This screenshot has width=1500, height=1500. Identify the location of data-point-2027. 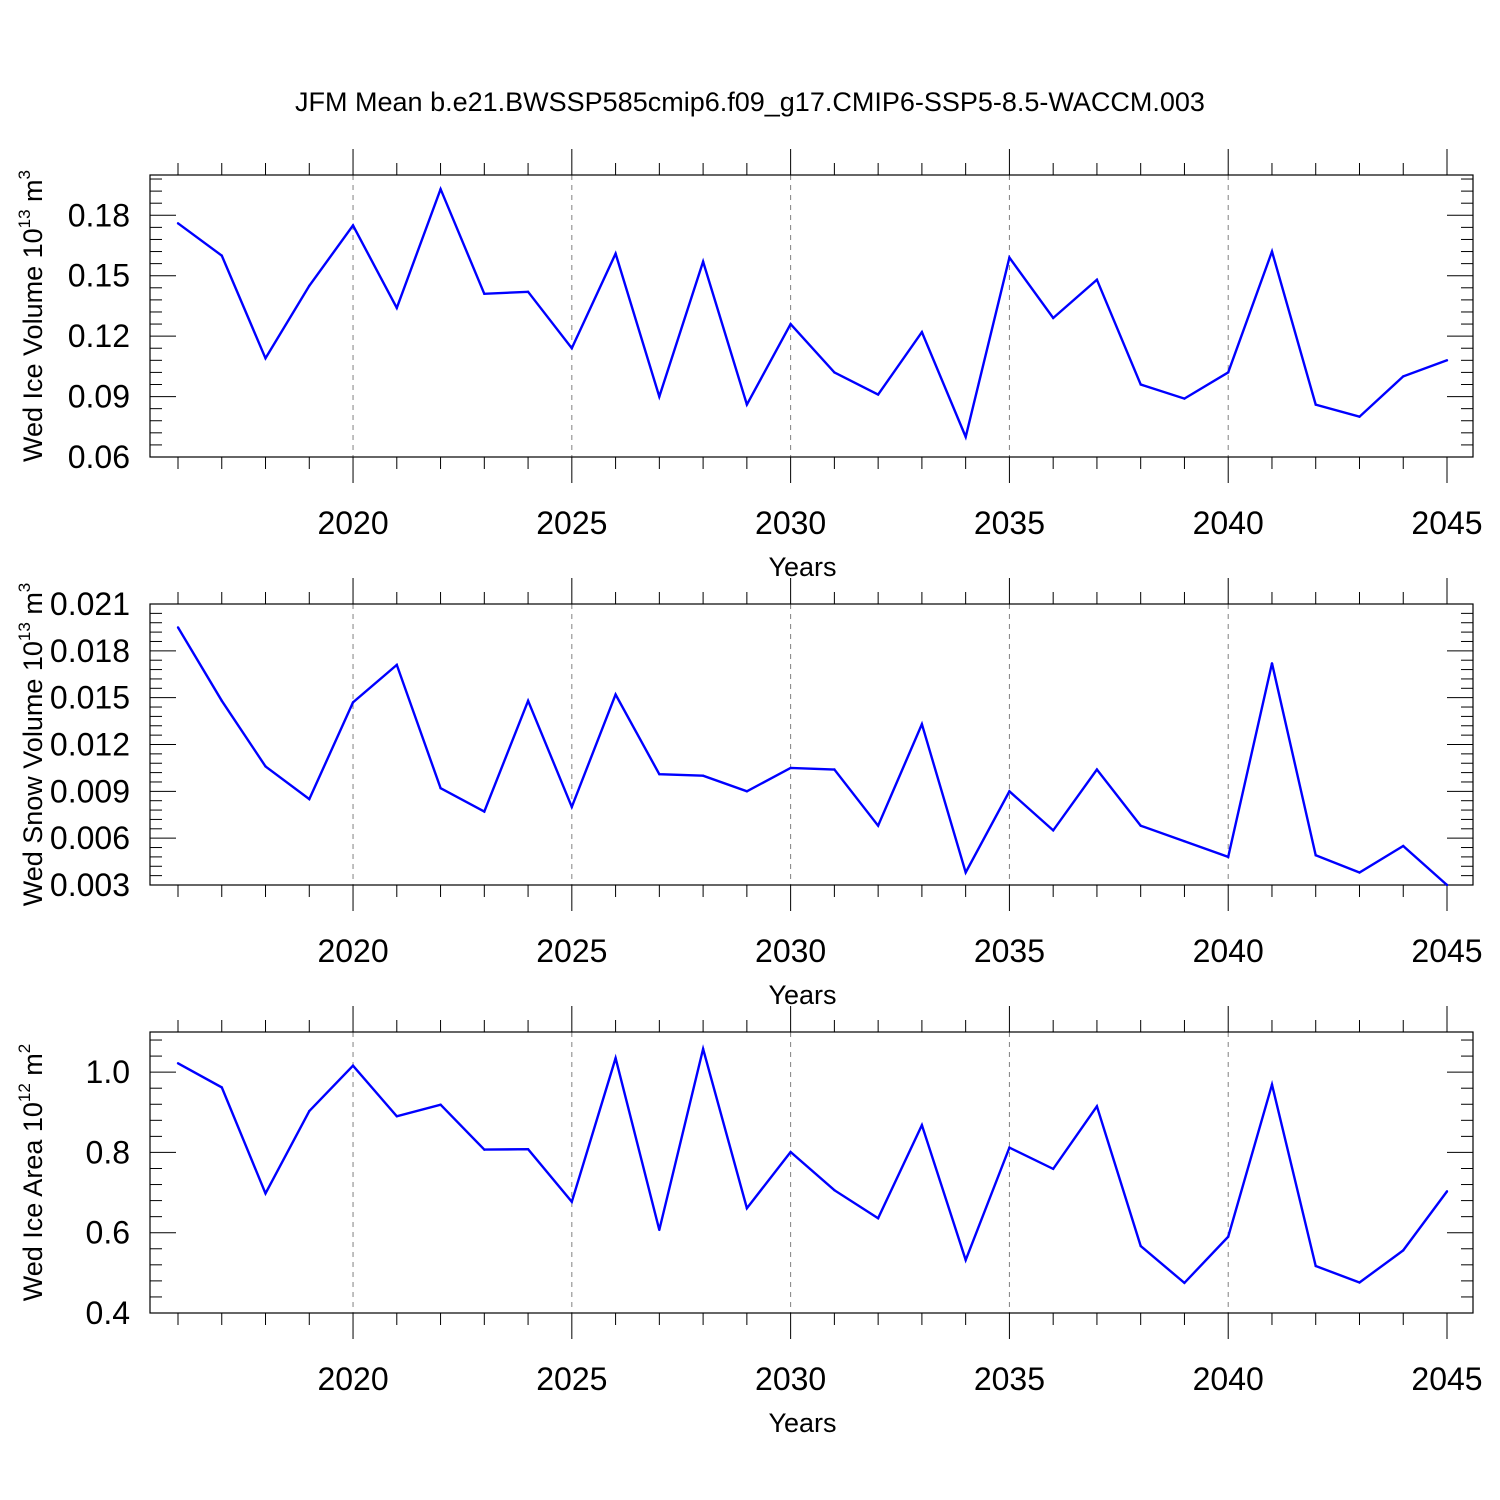
(659, 774).